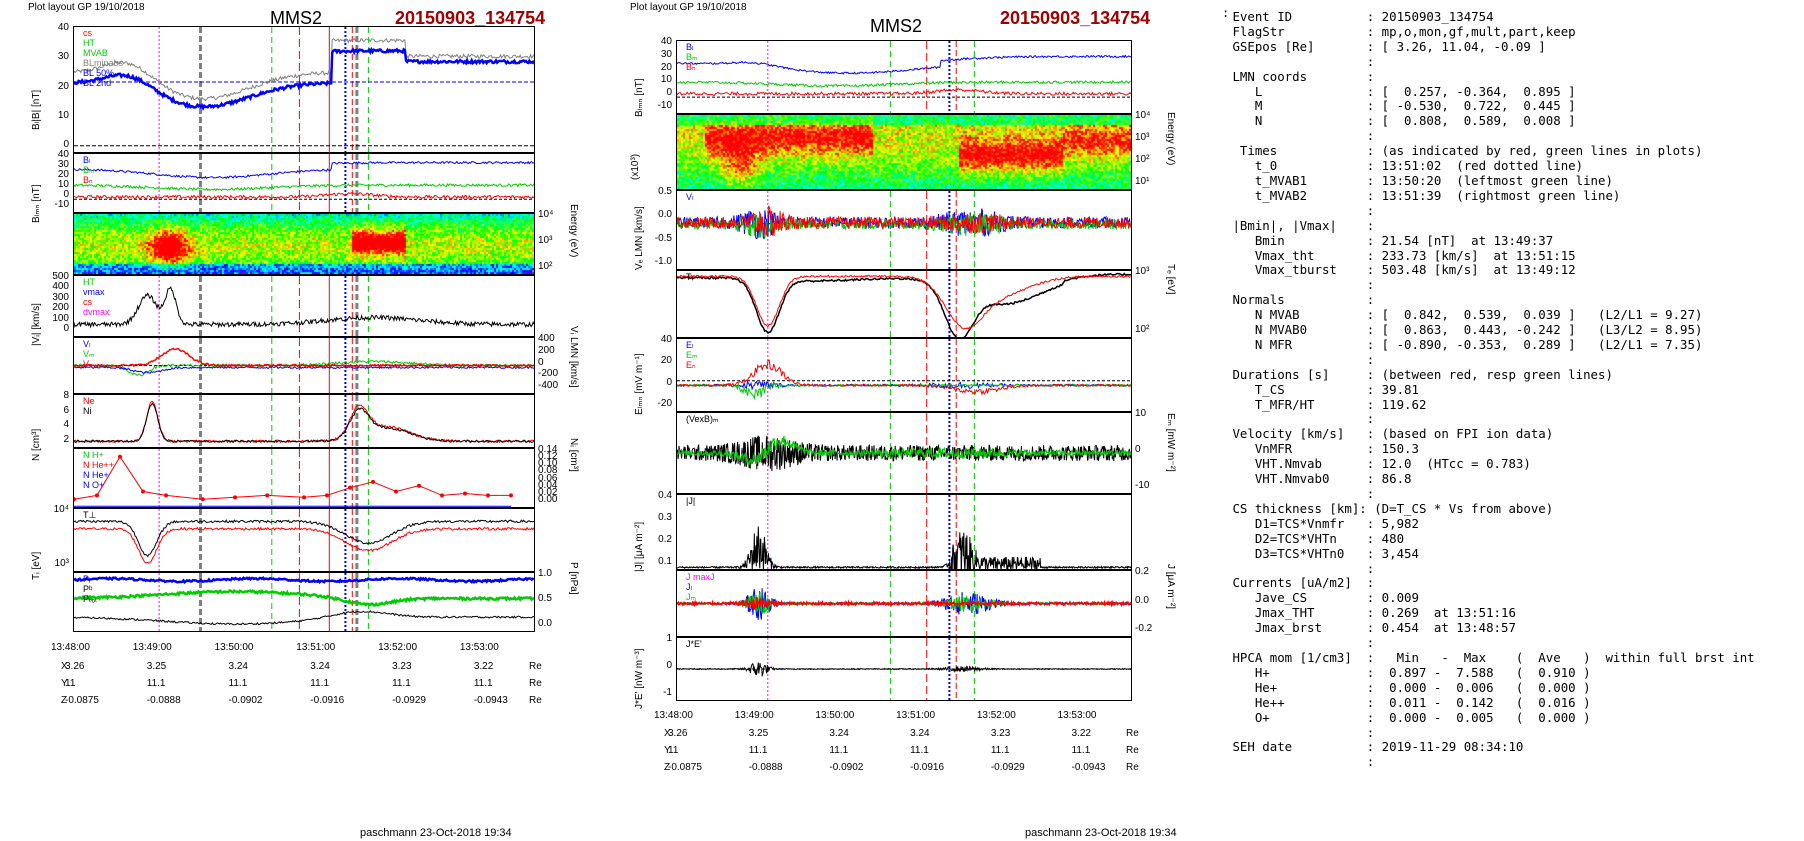 This screenshot has width=1804, height=841. Describe the element at coordinates (548, 374) in the screenshot. I see `left-panel-5-rtick: -200` at that location.